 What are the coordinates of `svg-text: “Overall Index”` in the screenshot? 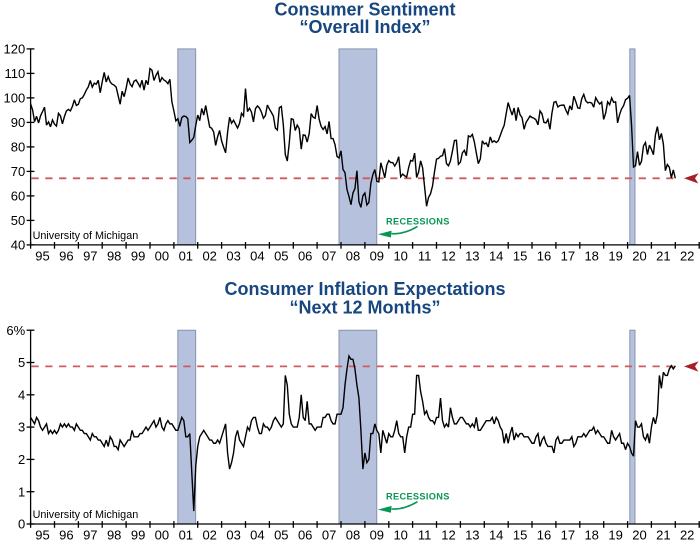 It's located at (364, 27).